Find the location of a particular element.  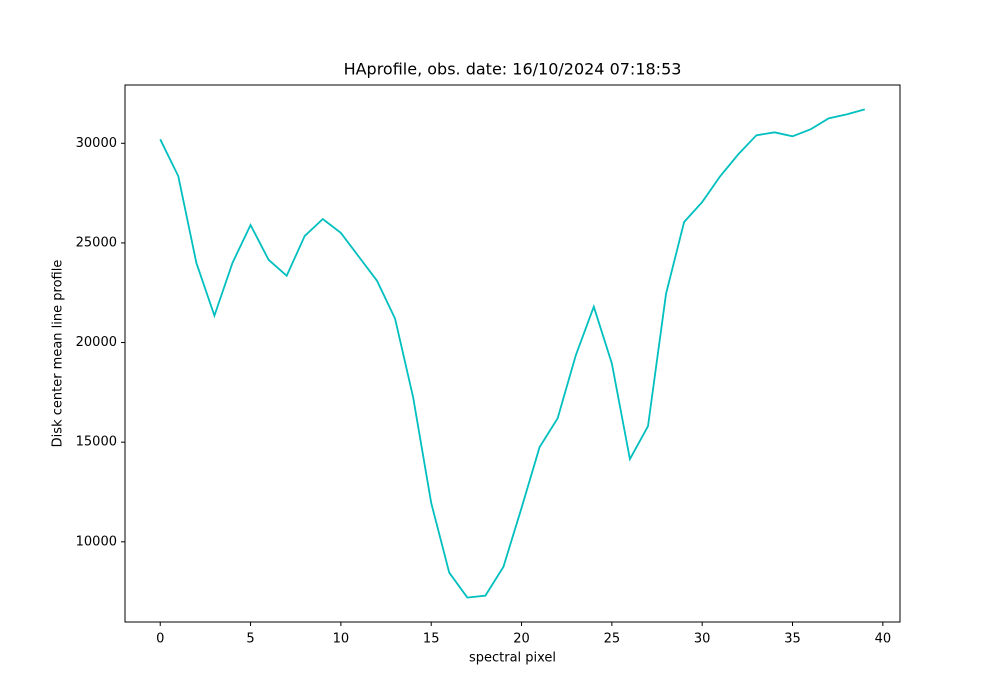

x-tick-label: 20 is located at coordinates (521, 639).